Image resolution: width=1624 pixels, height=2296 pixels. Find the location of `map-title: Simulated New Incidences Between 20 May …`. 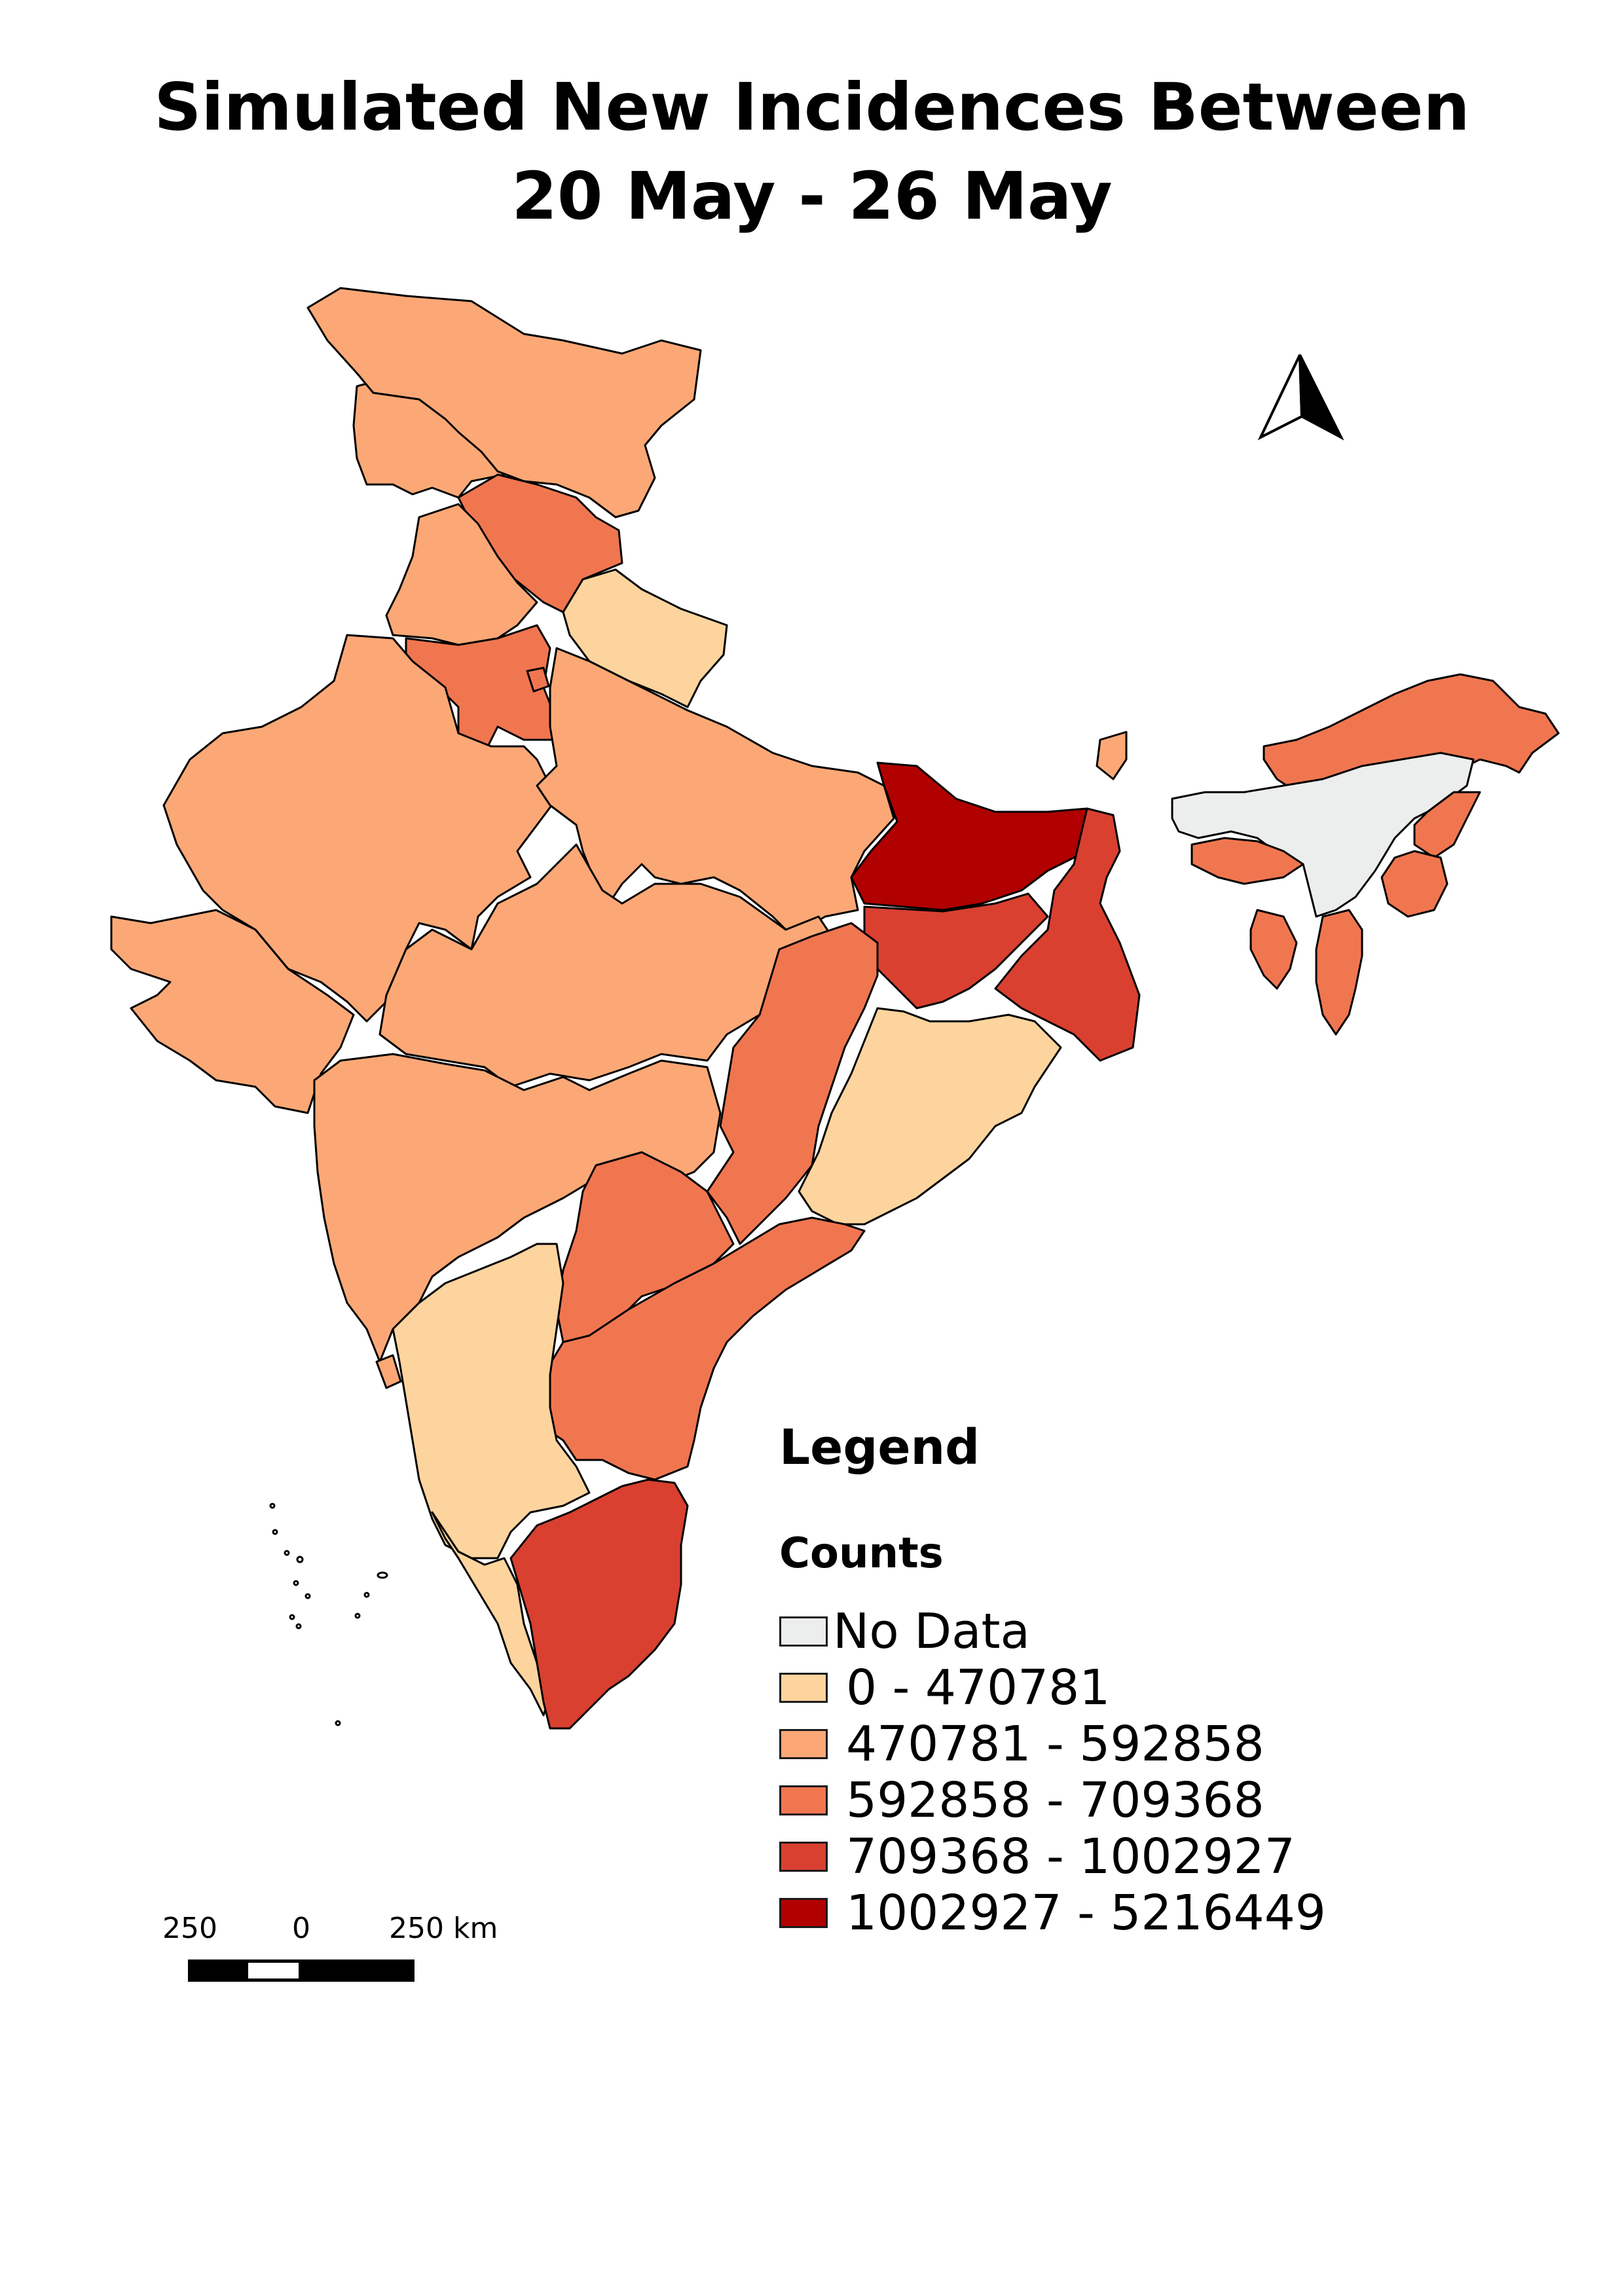

map-title: Simulated New Incidences Between 20 May … is located at coordinates (812, 152).